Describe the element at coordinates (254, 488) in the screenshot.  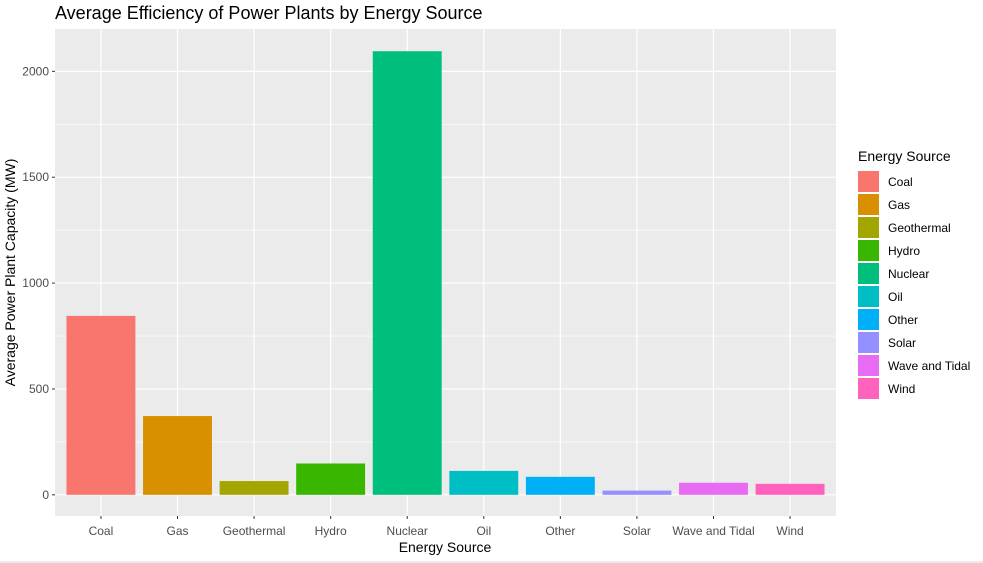
I see `bar-geothermal` at that location.